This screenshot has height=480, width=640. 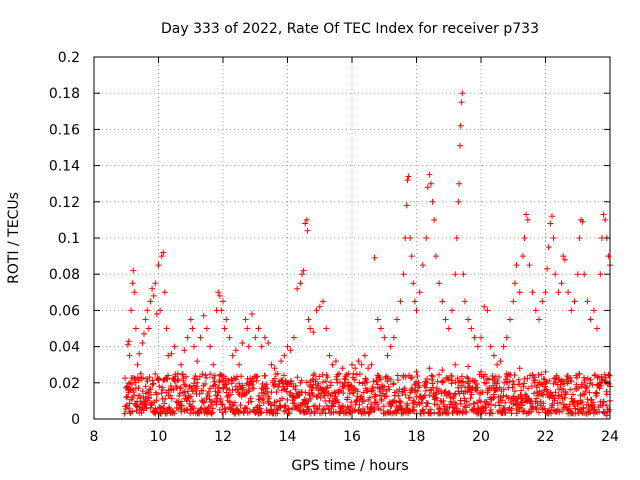 I want to click on x-tick-label: 22, so click(x=546, y=437).